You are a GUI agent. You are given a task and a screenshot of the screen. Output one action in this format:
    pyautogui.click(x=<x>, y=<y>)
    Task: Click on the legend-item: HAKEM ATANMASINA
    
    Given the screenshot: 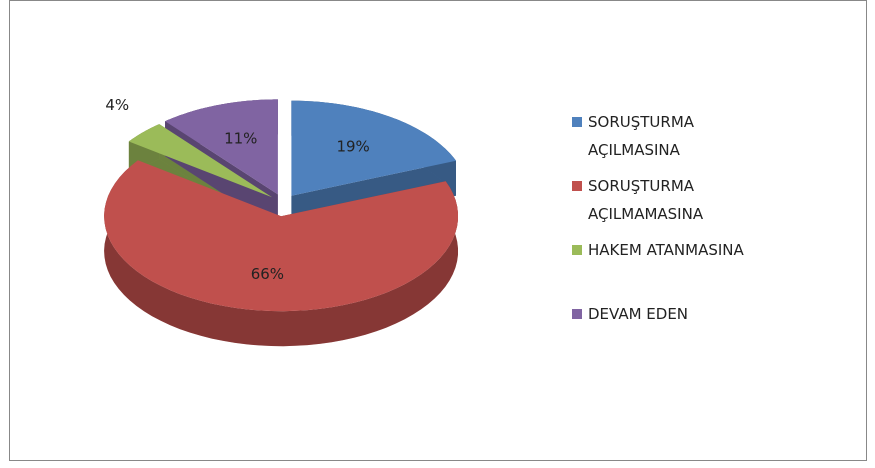 What is the action you would take?
    pyautogui.click(x=672, y=268)
    